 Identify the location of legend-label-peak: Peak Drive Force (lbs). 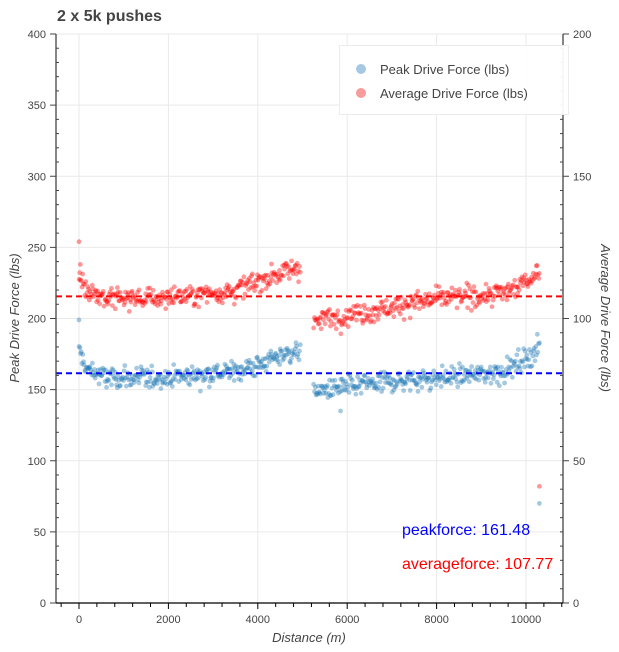
(445, 69).